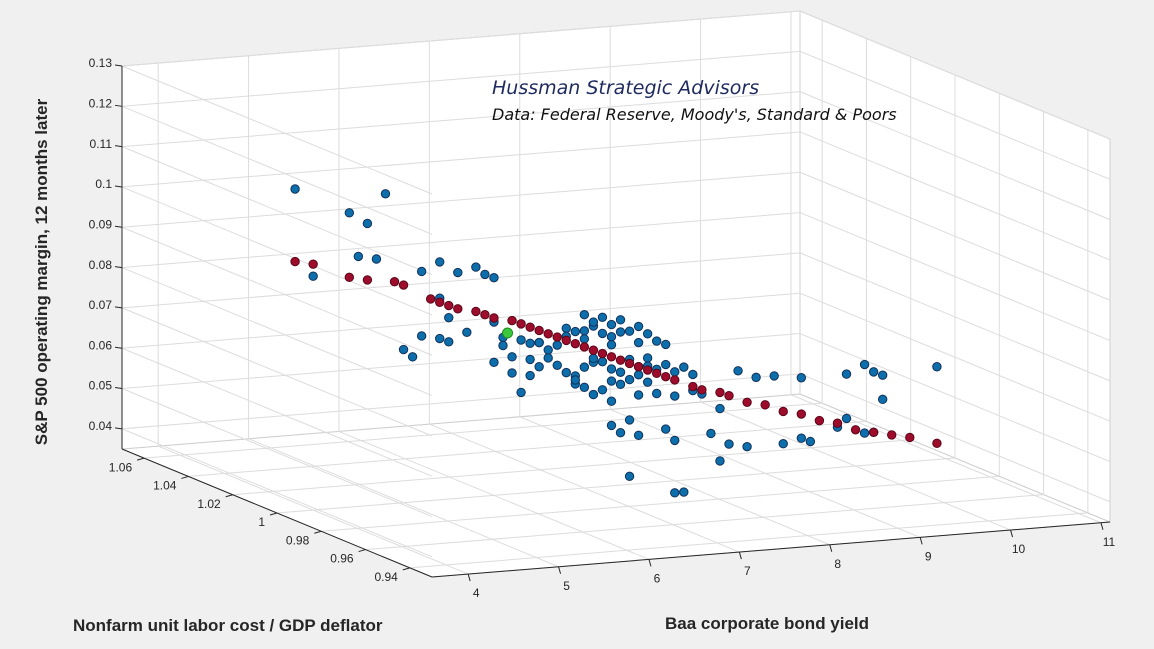 The width and height of the screenshot is (1154, 649). Describe the element at coordinates (1019, 549) in the screenshot. I see `x-tick-label: 10` at that location.